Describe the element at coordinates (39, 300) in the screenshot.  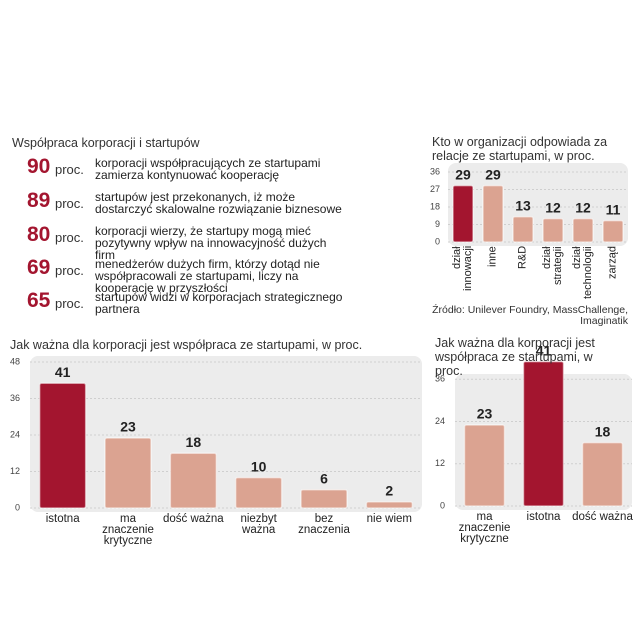
I see `stat-number: 65` at that location.